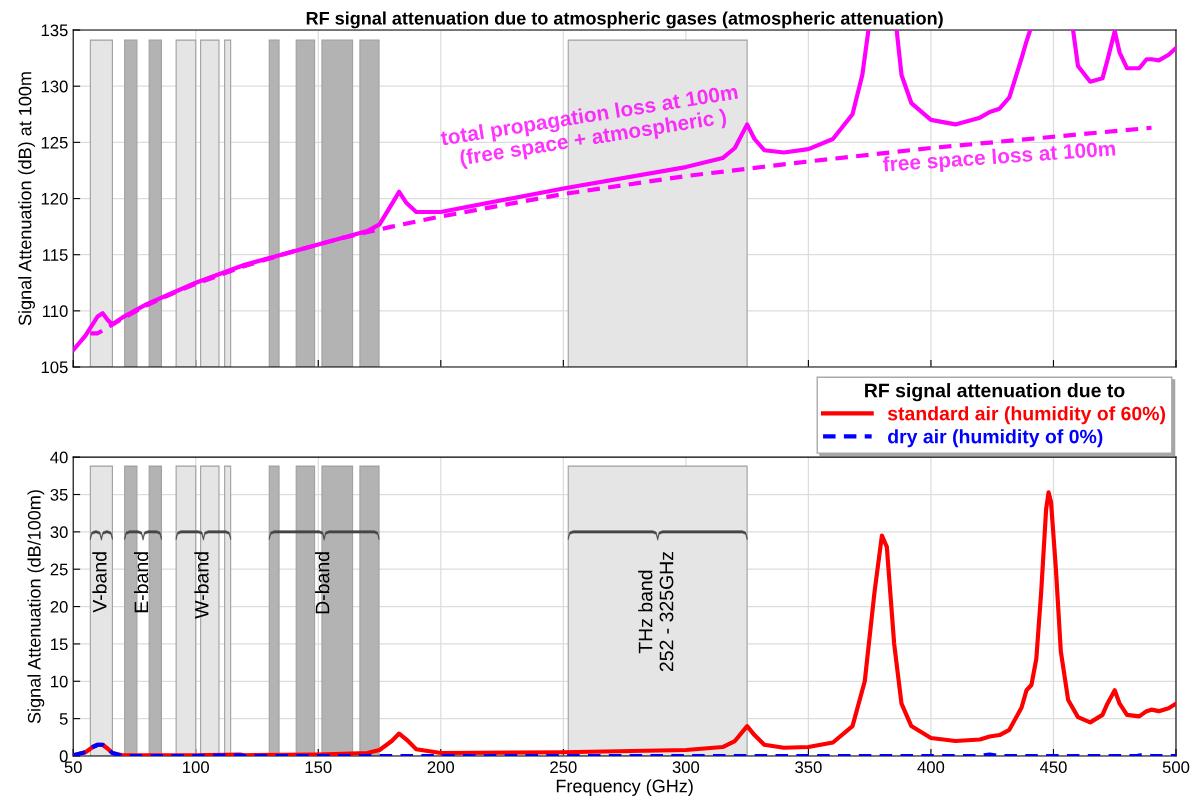 This screenshot has height=812, width=1200. I want to click on text: total propagation loss at 100m (free space + atmospheric ), so click(589, 126).